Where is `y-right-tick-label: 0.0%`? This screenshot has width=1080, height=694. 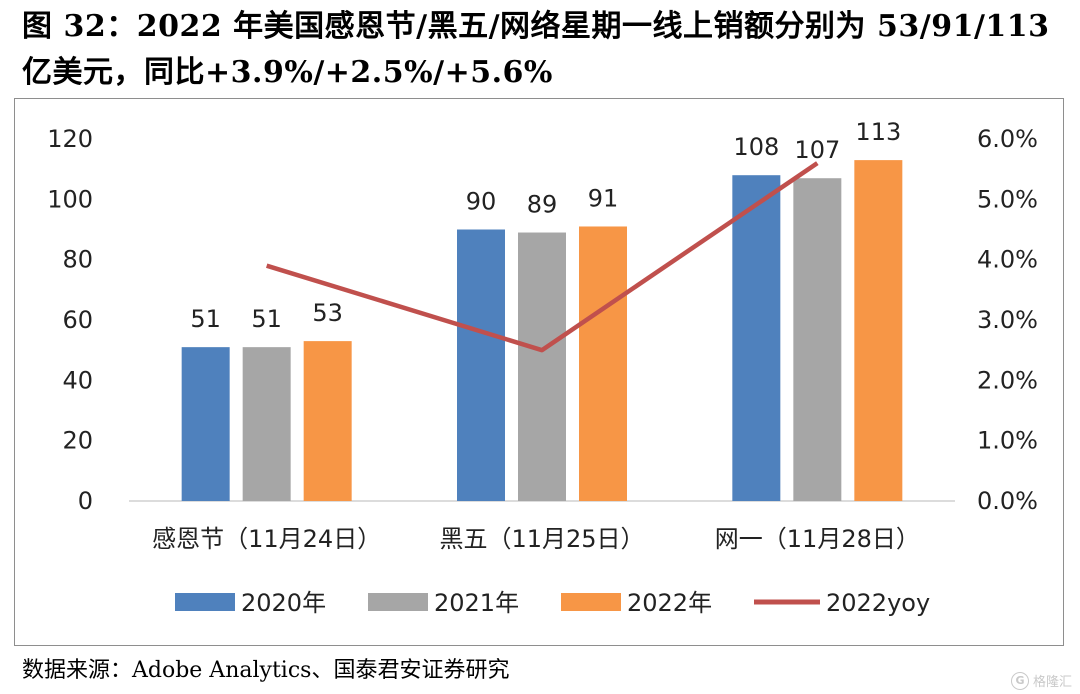
y-right-tick-label: 0.0% is located at coordinates (1007, 501).